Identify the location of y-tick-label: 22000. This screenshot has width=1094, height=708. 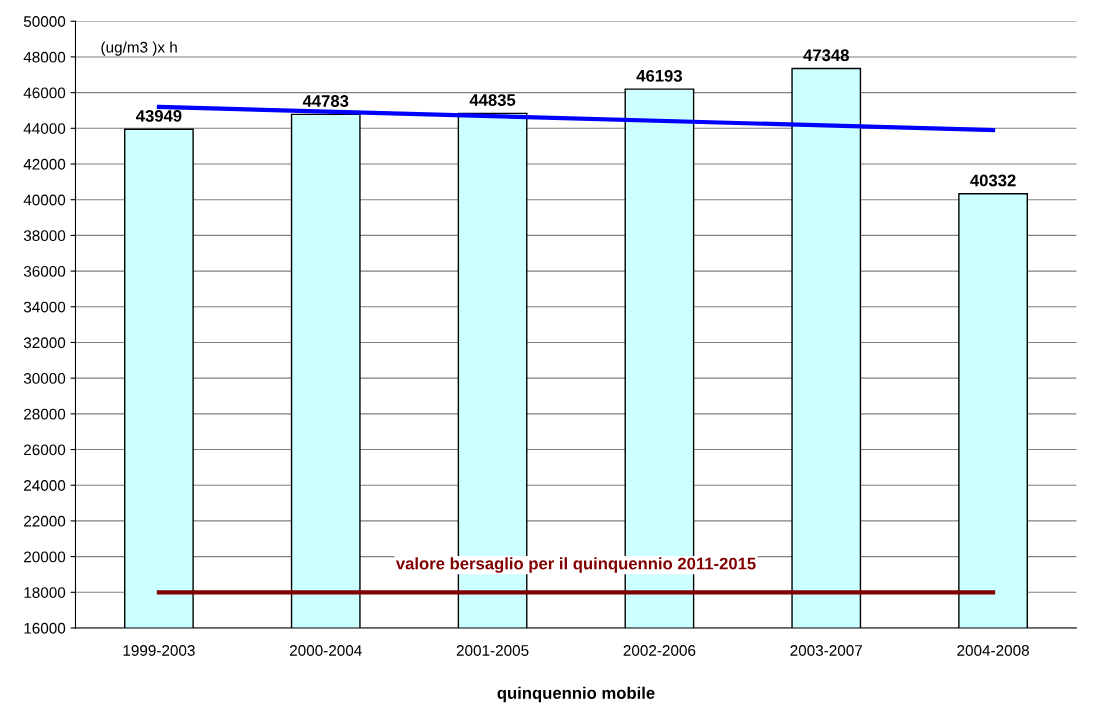
(45, 521).